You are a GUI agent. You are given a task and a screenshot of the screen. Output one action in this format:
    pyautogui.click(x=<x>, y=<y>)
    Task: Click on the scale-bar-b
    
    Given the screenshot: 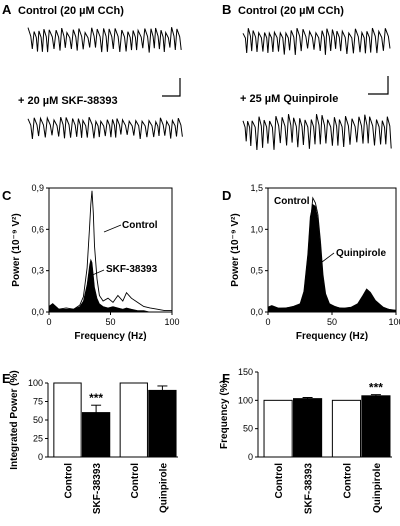 What is the action you would take?
    pyautogui.click(x=378, y=85)
    